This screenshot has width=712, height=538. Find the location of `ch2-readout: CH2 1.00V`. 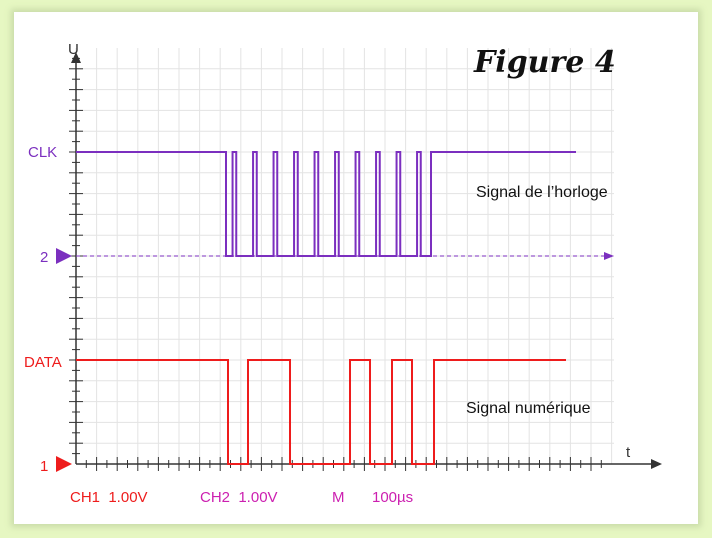

ch2-readout: CH2 1.00V is located at coordinates (239, 497).